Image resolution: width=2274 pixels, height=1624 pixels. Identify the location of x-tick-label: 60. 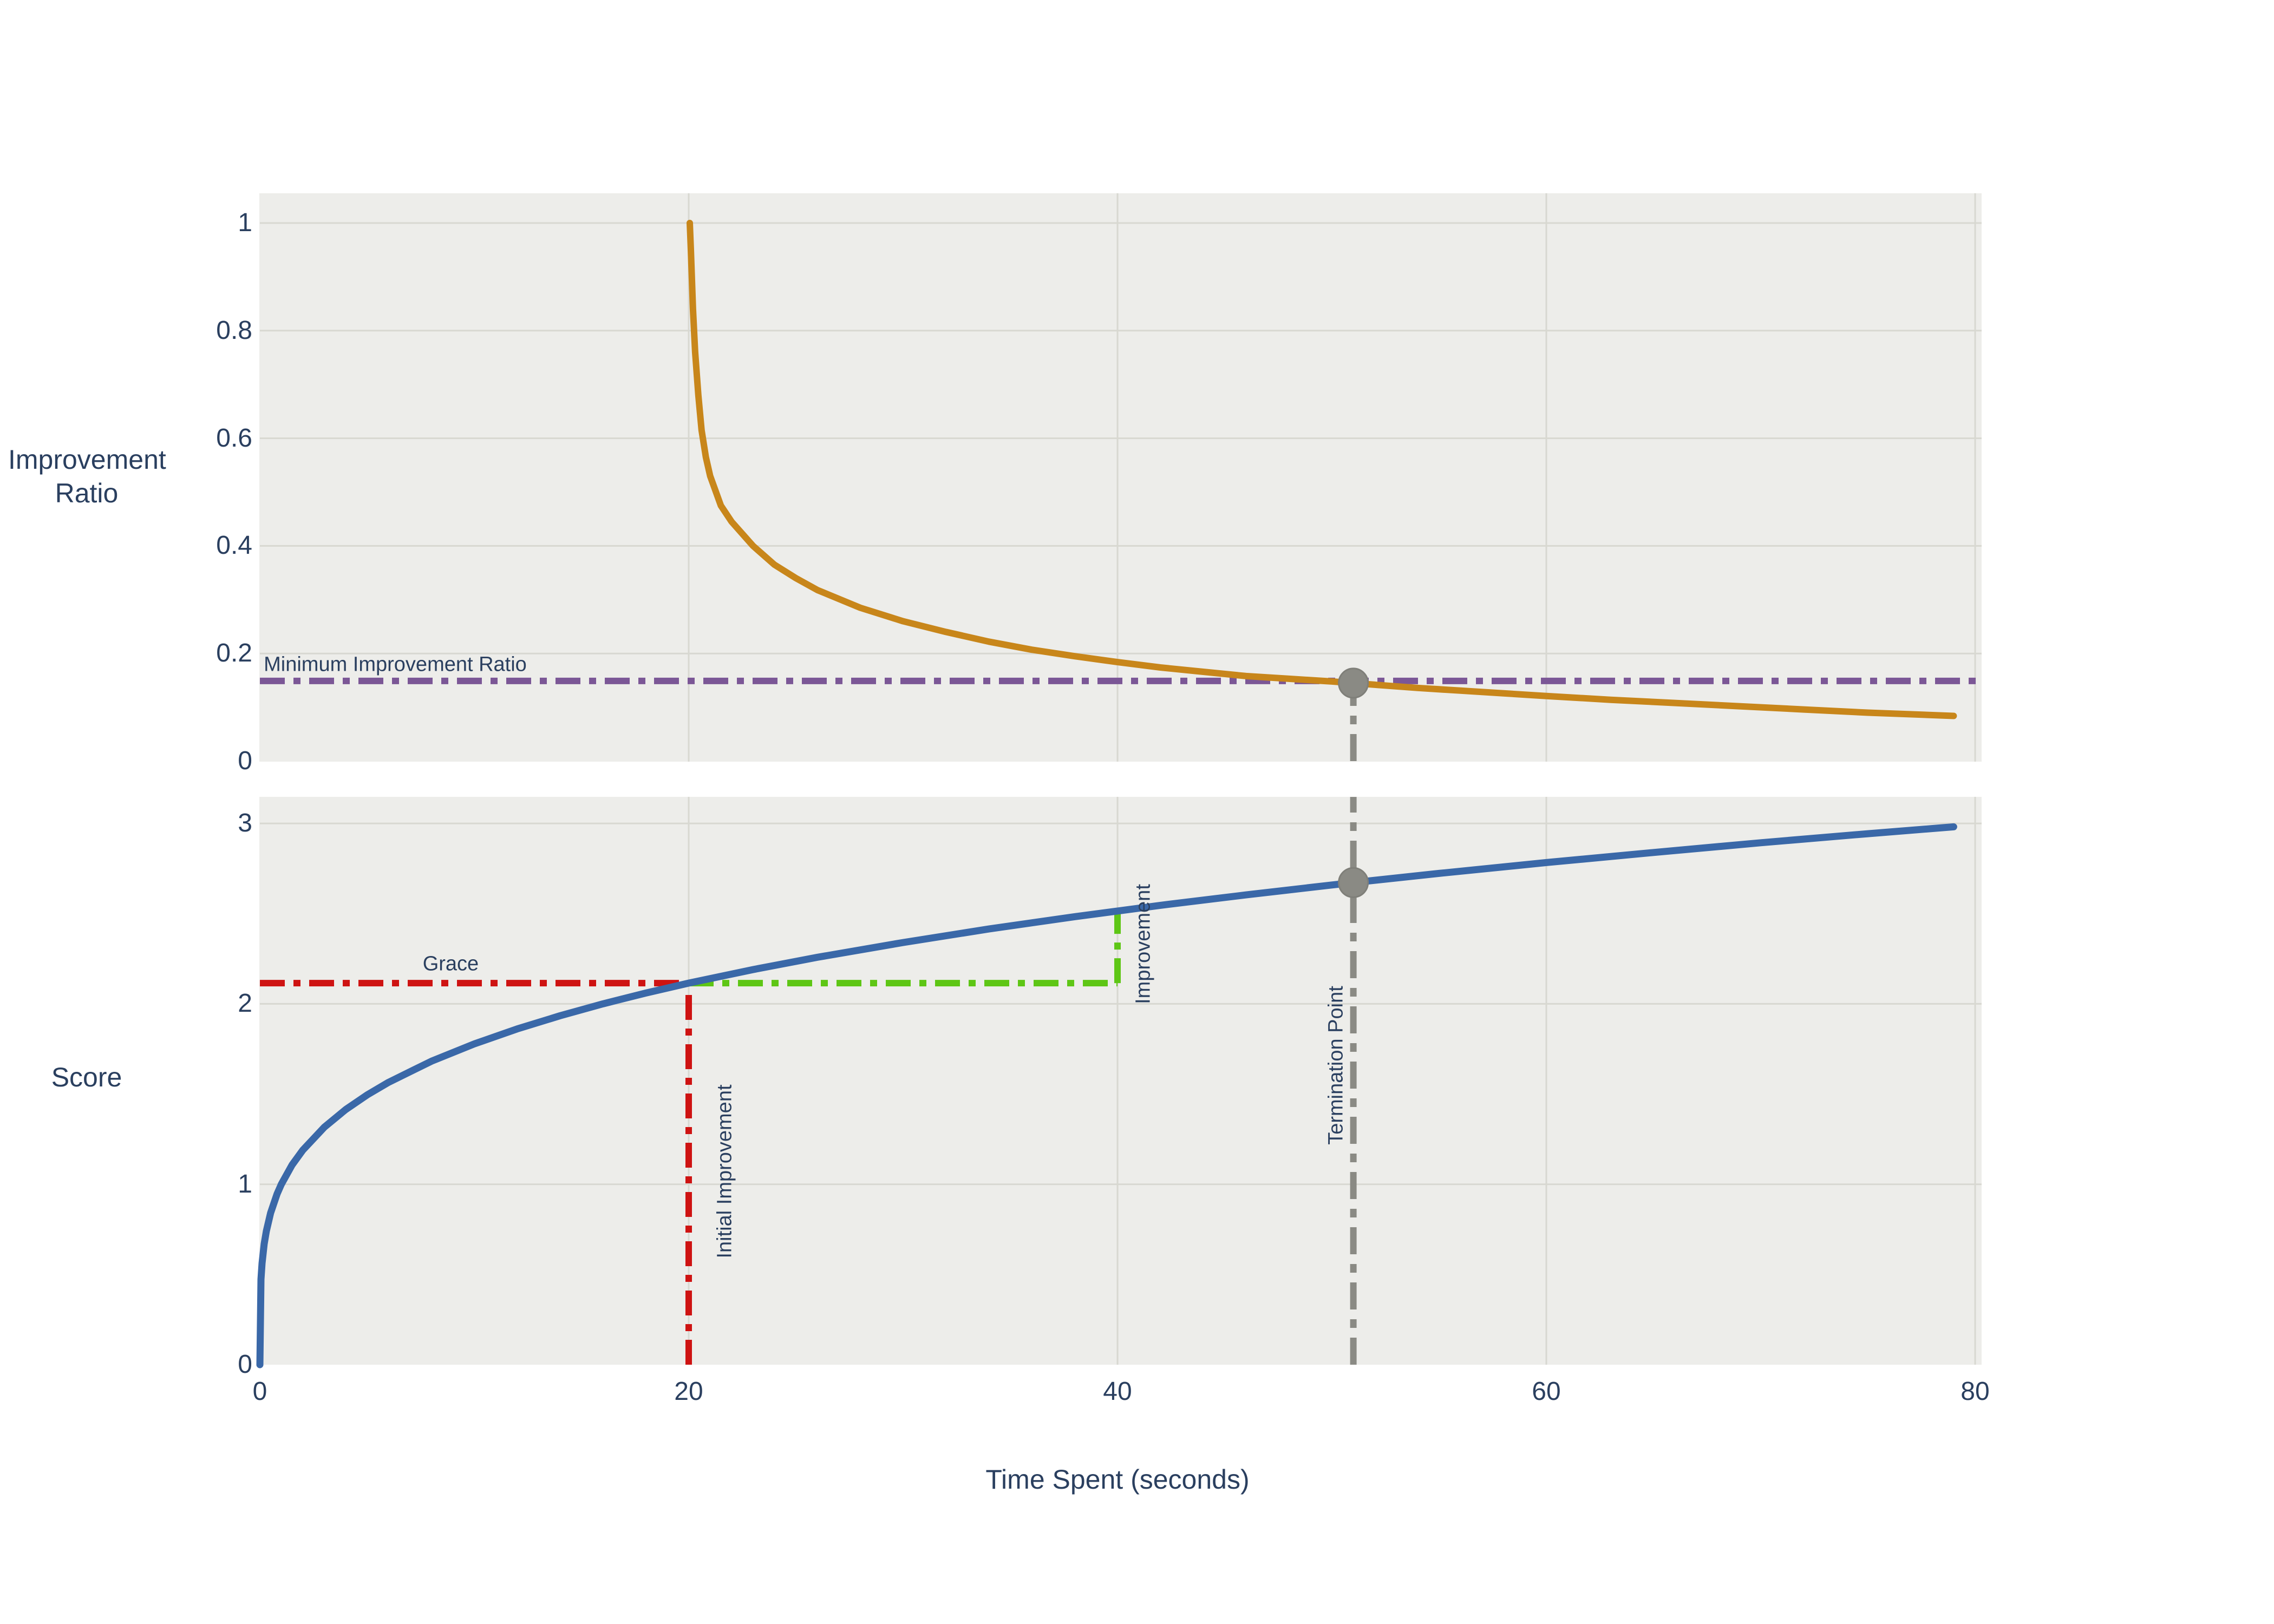
(1547, 1391).